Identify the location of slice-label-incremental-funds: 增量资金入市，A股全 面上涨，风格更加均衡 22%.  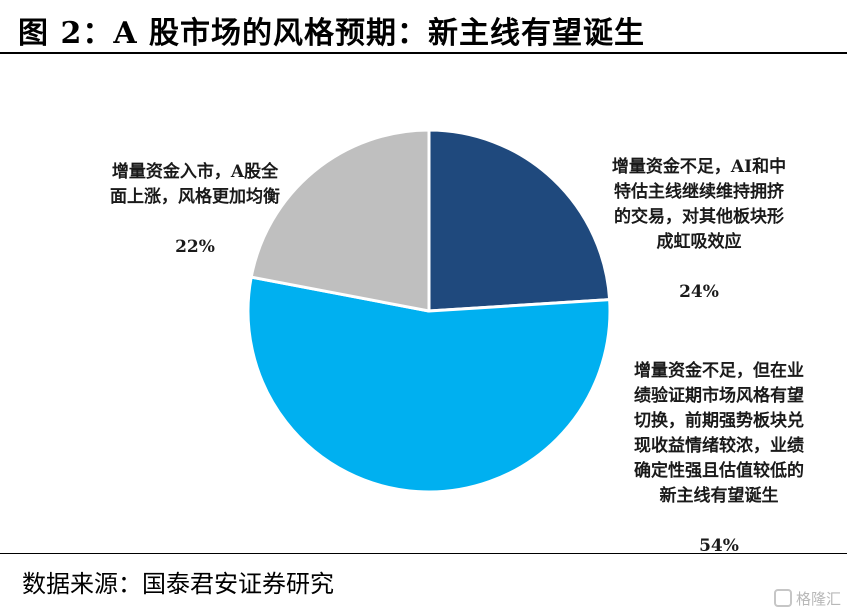
(195, 210).